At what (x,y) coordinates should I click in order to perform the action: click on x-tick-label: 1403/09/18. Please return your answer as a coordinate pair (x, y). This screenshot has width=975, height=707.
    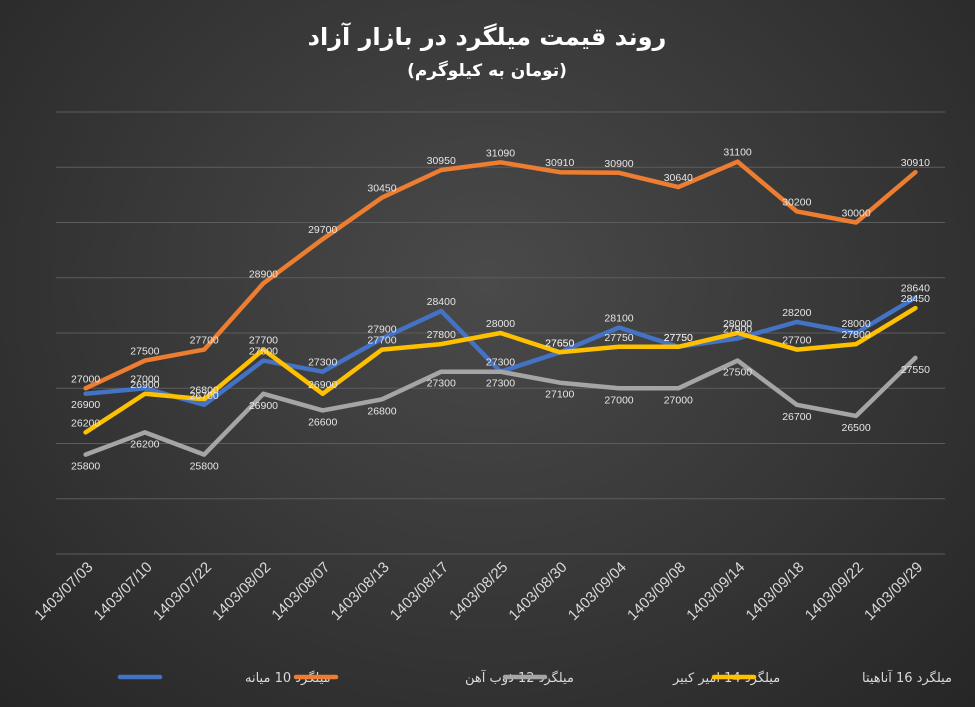
    Looking at the image, I should click on (775, 591).